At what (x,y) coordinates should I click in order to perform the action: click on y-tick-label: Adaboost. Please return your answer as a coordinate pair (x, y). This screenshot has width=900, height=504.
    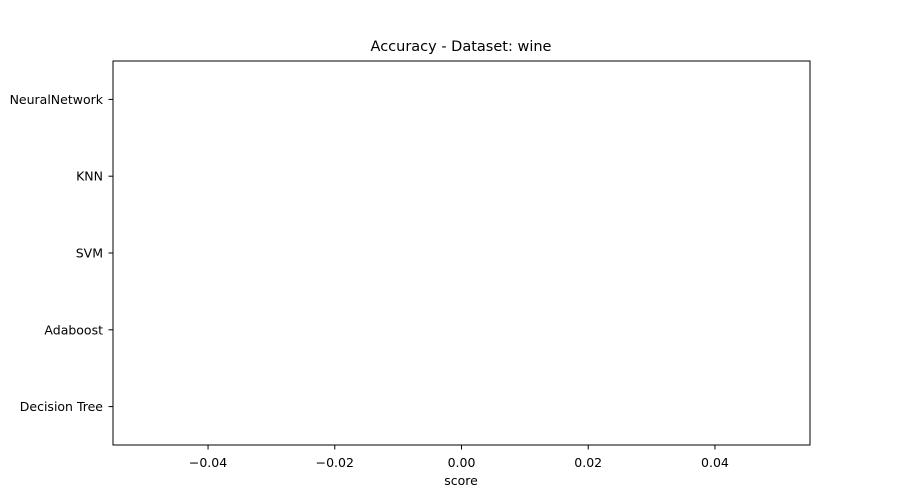
    Looking at the image, I should click on (73, 329).